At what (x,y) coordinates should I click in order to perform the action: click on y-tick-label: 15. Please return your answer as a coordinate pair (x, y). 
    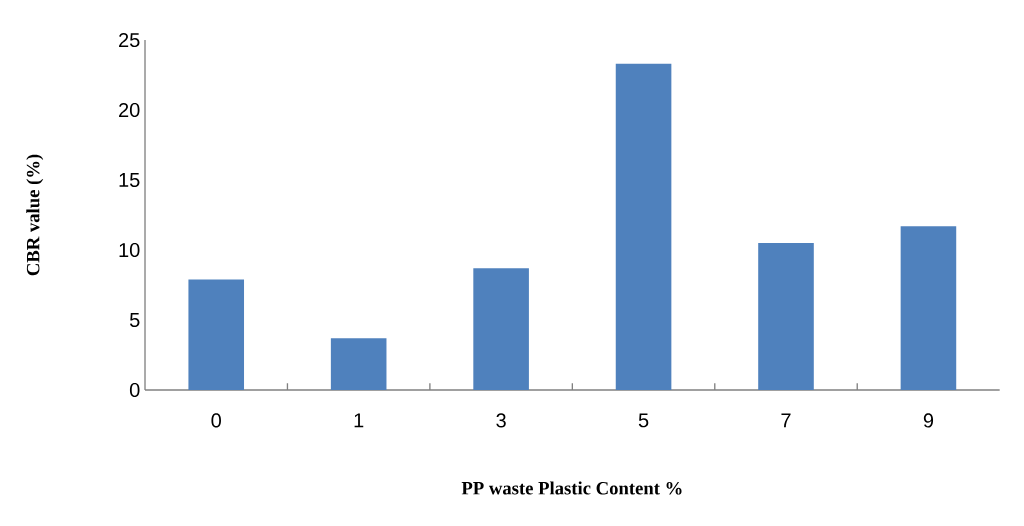
    Looking at the image, I should click on (129, 180).